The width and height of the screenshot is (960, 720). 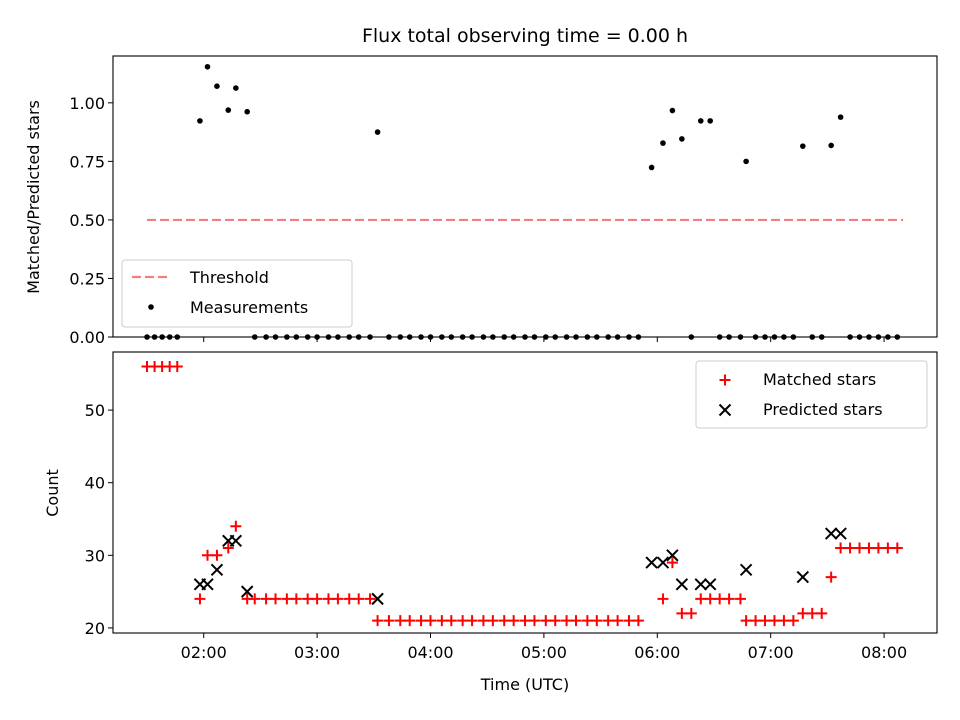 What do you see at coordinates (95, 410) in the screenshot?
I see `y-tick-label: 50` at bounding box center [95, 410].